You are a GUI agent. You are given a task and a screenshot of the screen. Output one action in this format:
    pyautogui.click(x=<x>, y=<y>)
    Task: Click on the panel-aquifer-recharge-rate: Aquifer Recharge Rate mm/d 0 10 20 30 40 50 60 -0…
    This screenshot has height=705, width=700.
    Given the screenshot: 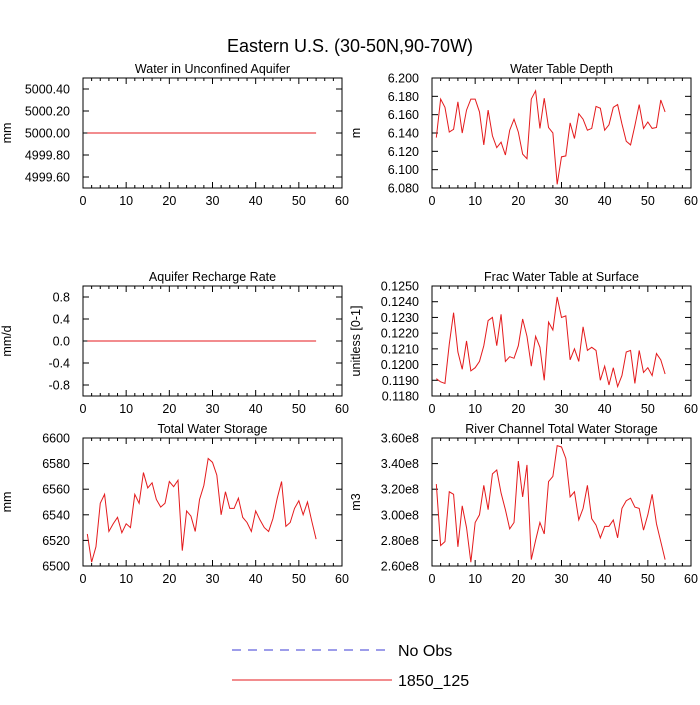 What is the action you would take?
    pyautogui.click(x=174, y=343)
    